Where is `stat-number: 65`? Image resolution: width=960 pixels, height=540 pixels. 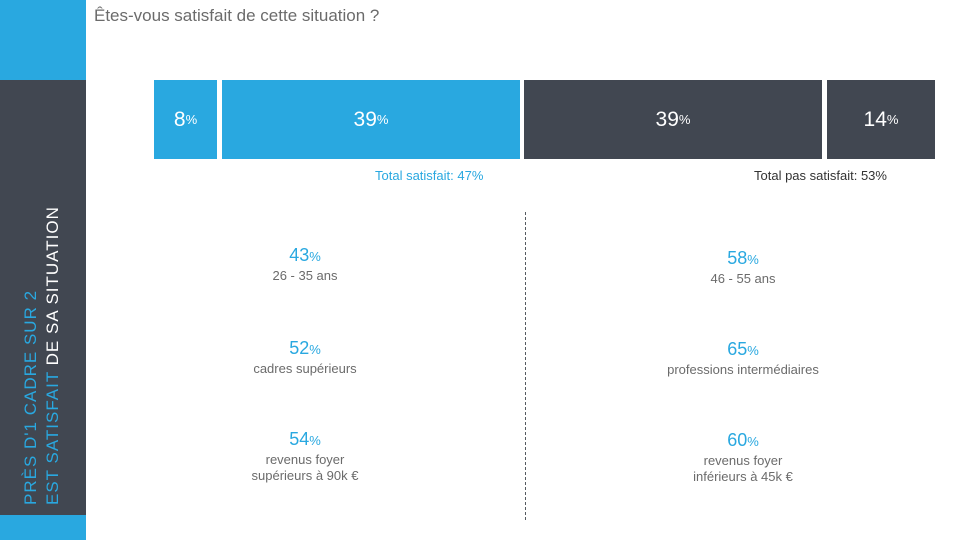
stat-number: 65 is located at coordinates (737, 349).